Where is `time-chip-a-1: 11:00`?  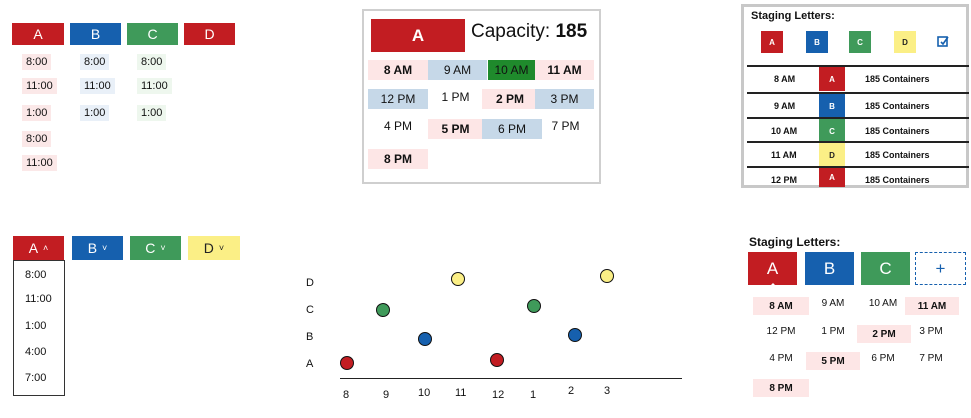 time-chip-a-1: 11:00 is located at coordinates (39, 86).